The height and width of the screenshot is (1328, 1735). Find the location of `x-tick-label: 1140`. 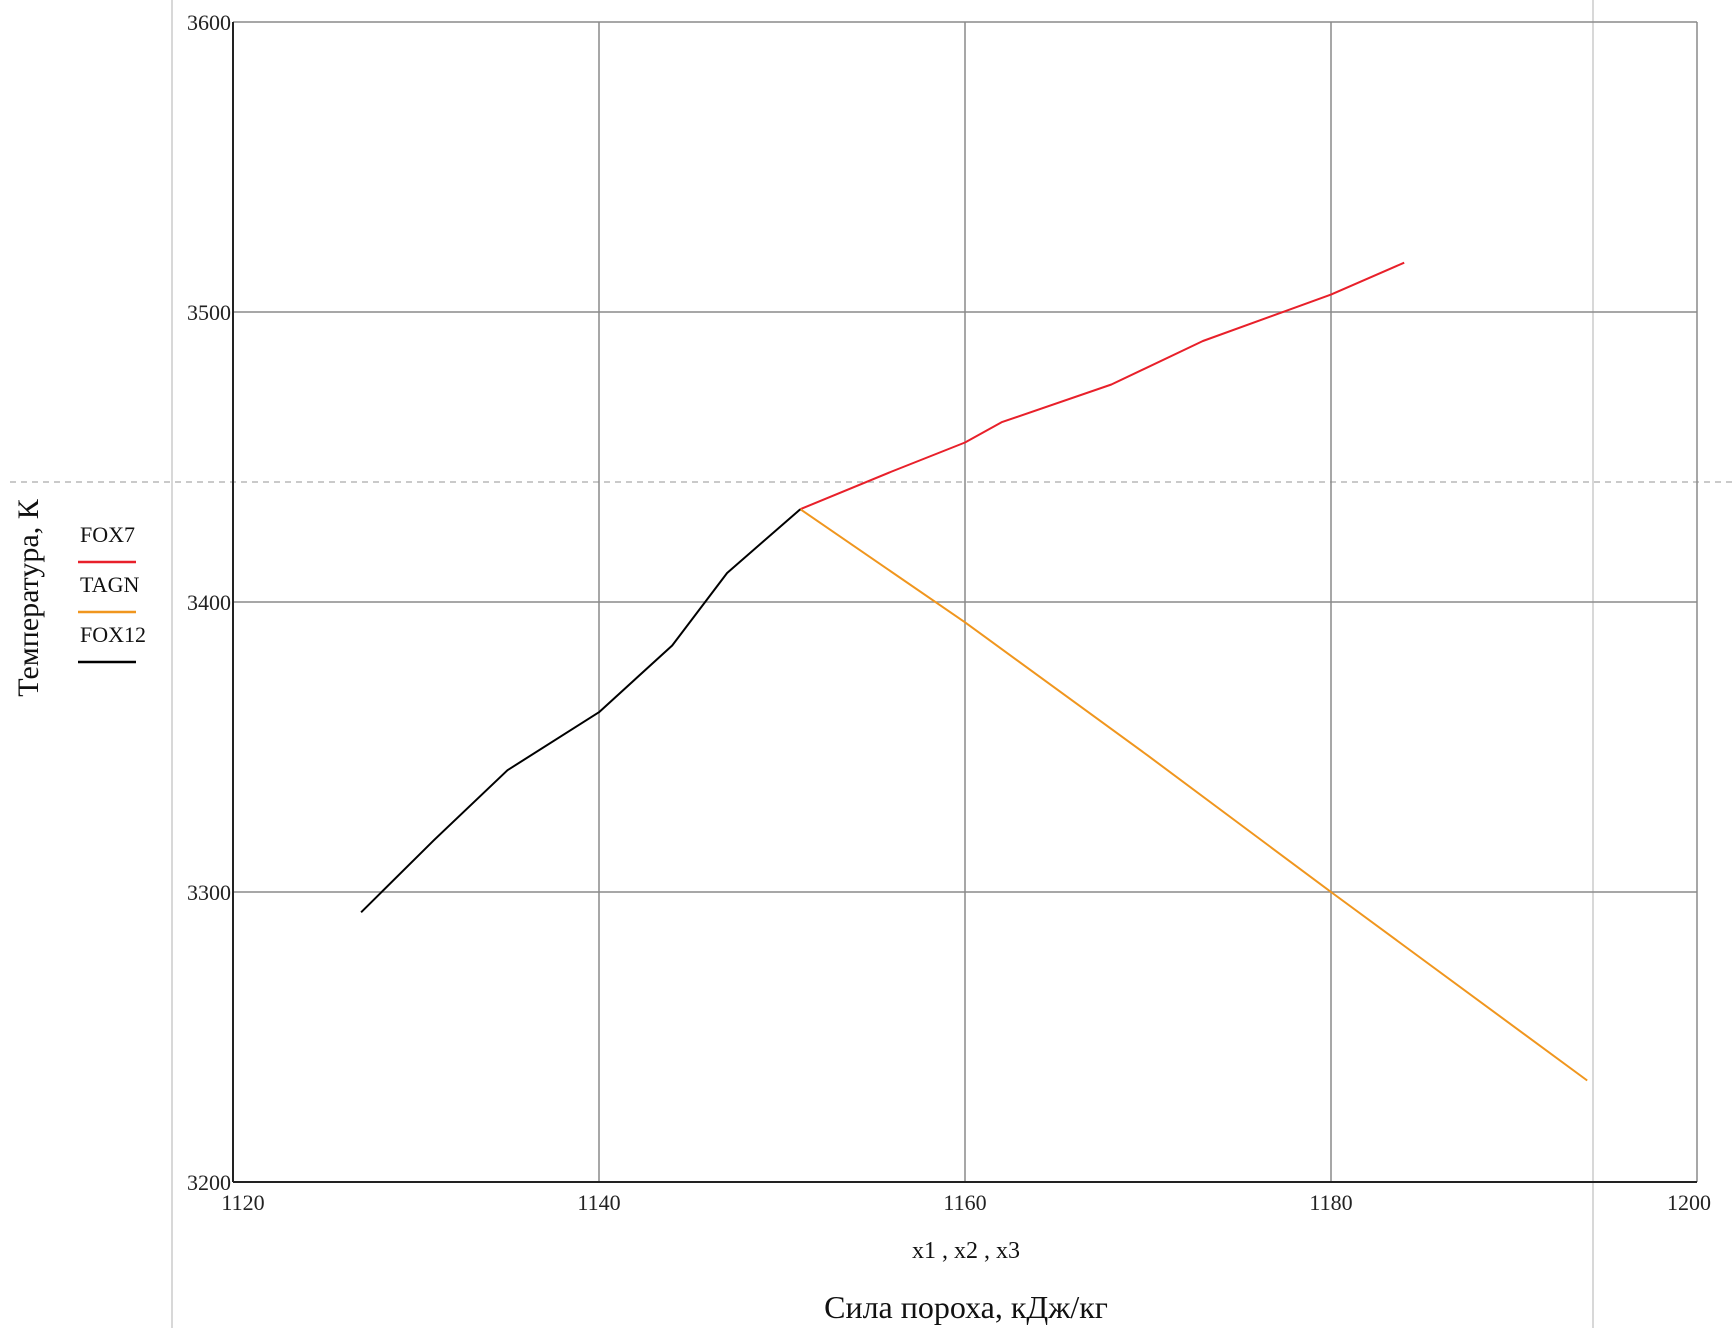

x-tick-label: 1140 is located at coordinates (598, 1202).